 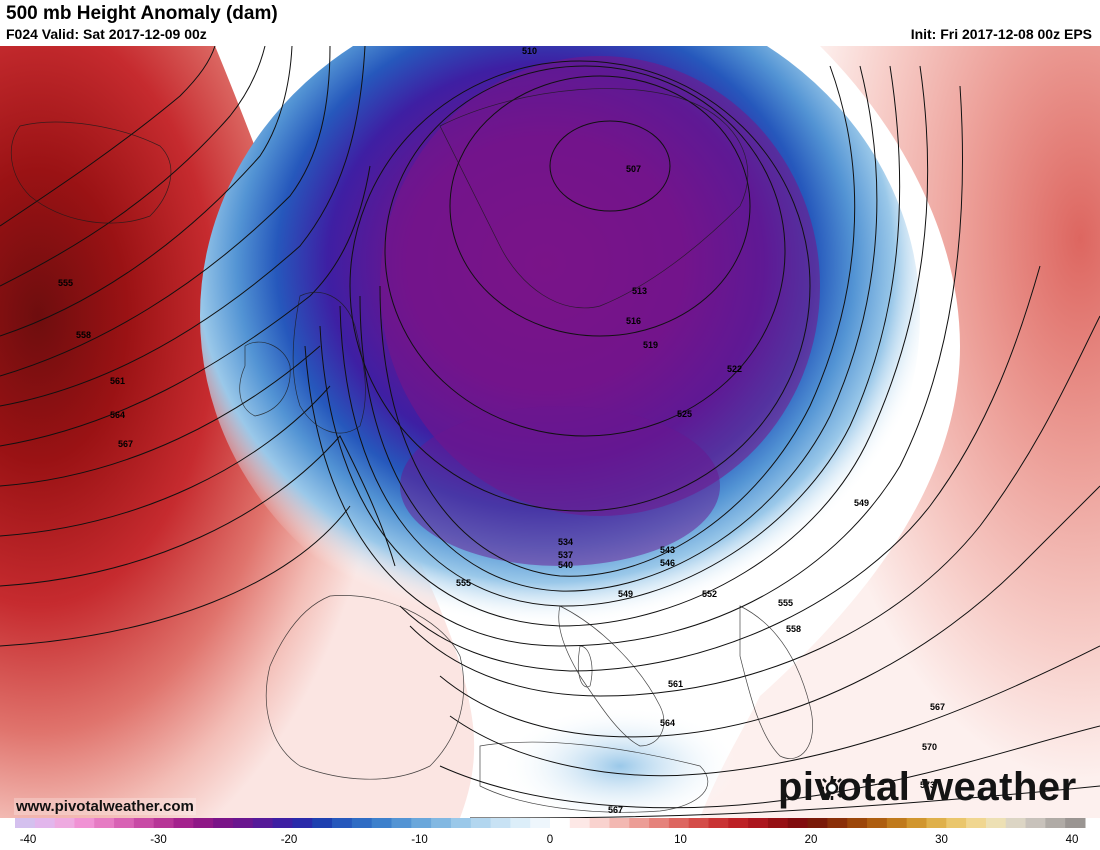 What do you see at coordinates (419, 840) in the screenshot?
I see `legend-tick-label: -10` at bounding box center [419, 840].